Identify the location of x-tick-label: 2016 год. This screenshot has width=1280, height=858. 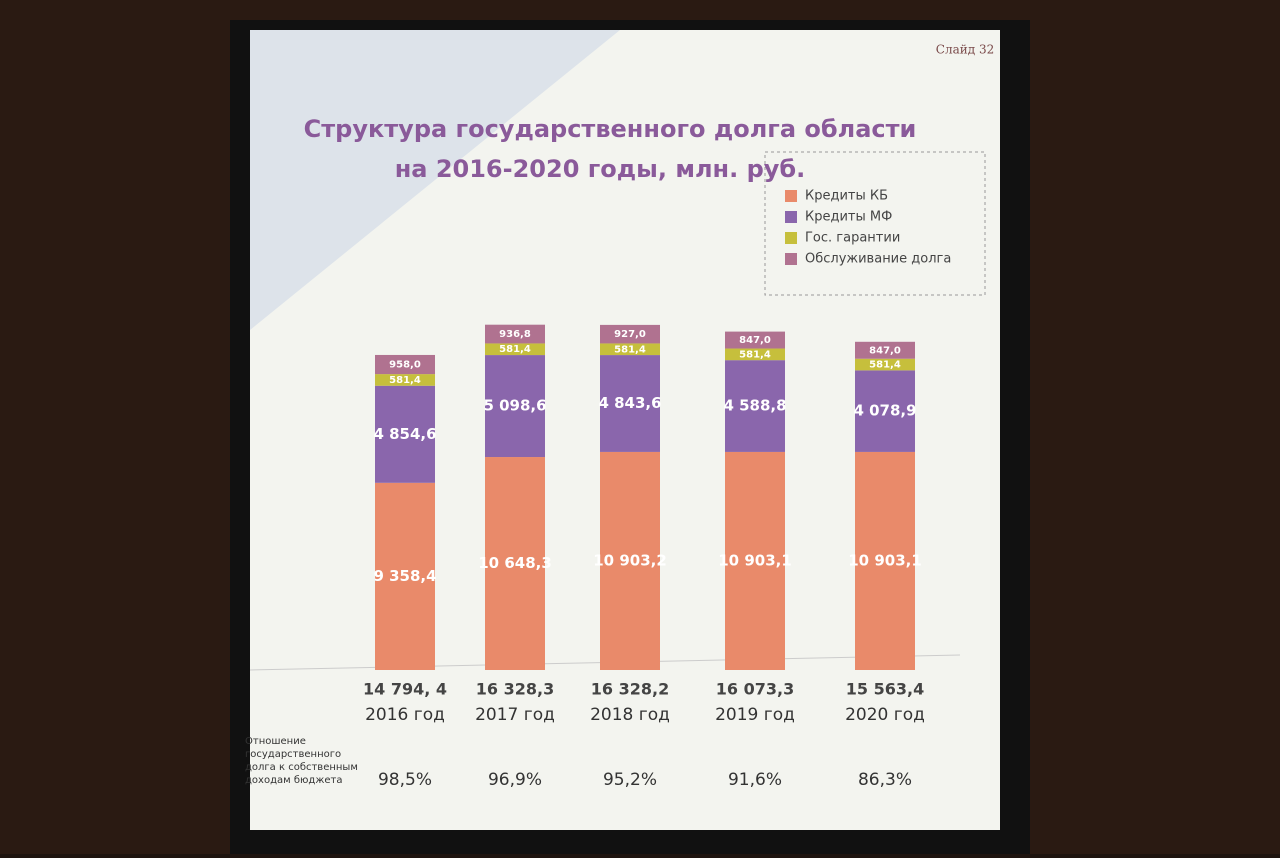
(405, 715).